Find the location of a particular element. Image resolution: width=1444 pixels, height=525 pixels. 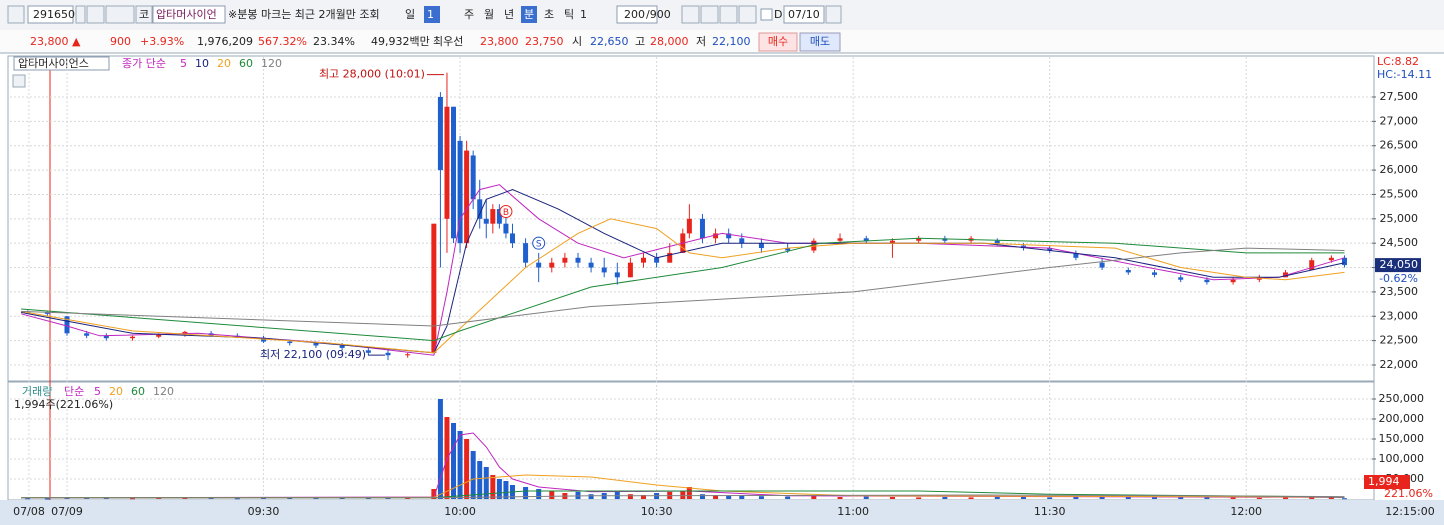

tab-selected is located at coordinates (432, 14).